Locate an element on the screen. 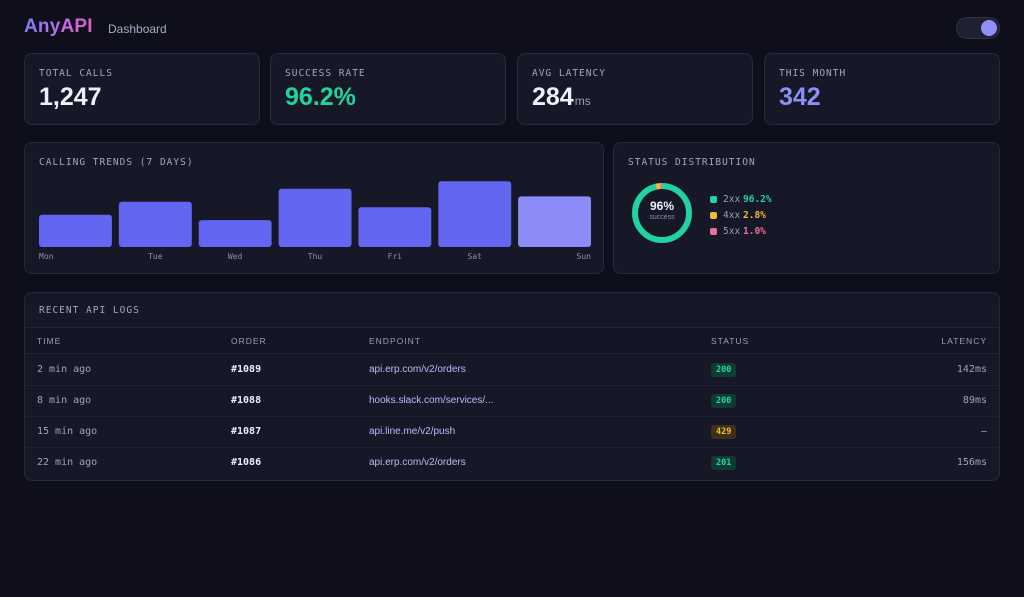 The image size is (1024, 597). header: AnyAPI Dashboard is located at coordinates (512, 29).